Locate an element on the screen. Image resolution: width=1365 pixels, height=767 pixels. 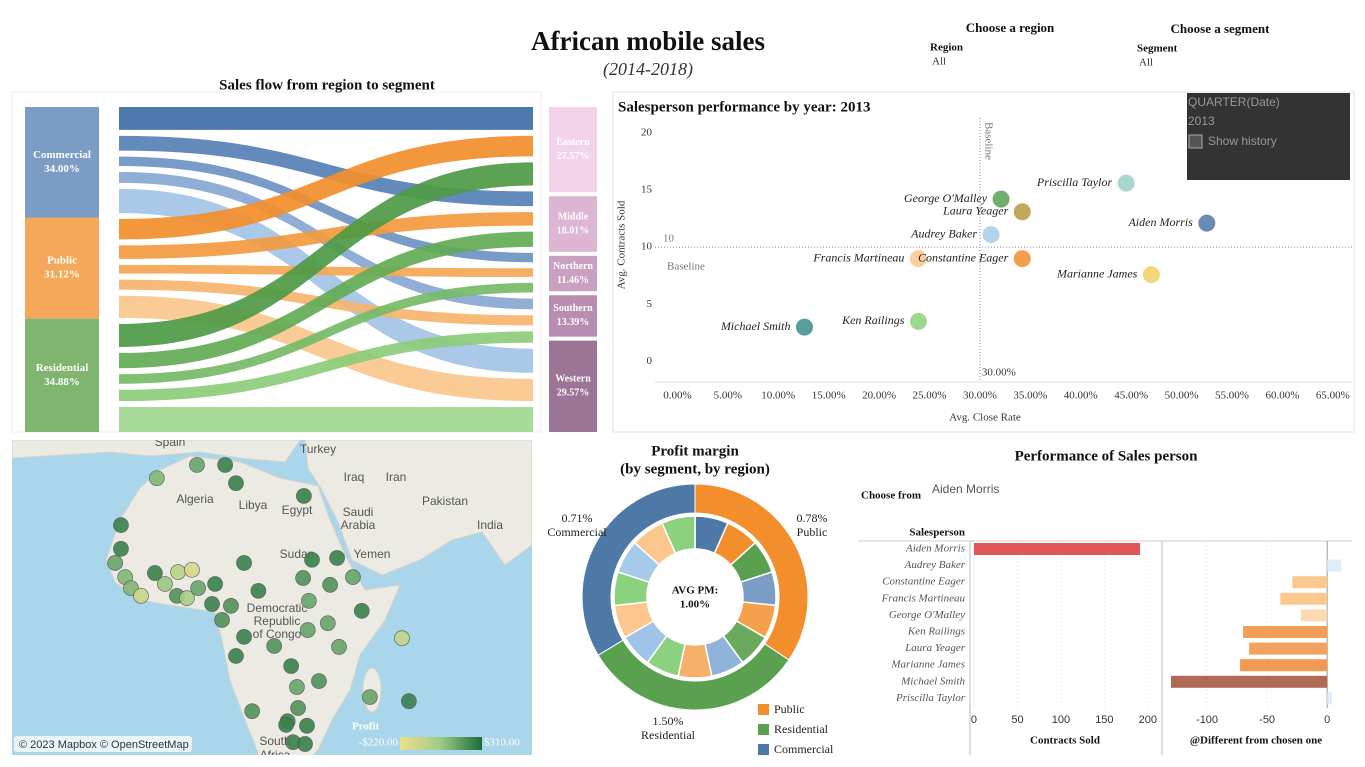
x-tick-label: 50 is located at coordinates (1017, 720).